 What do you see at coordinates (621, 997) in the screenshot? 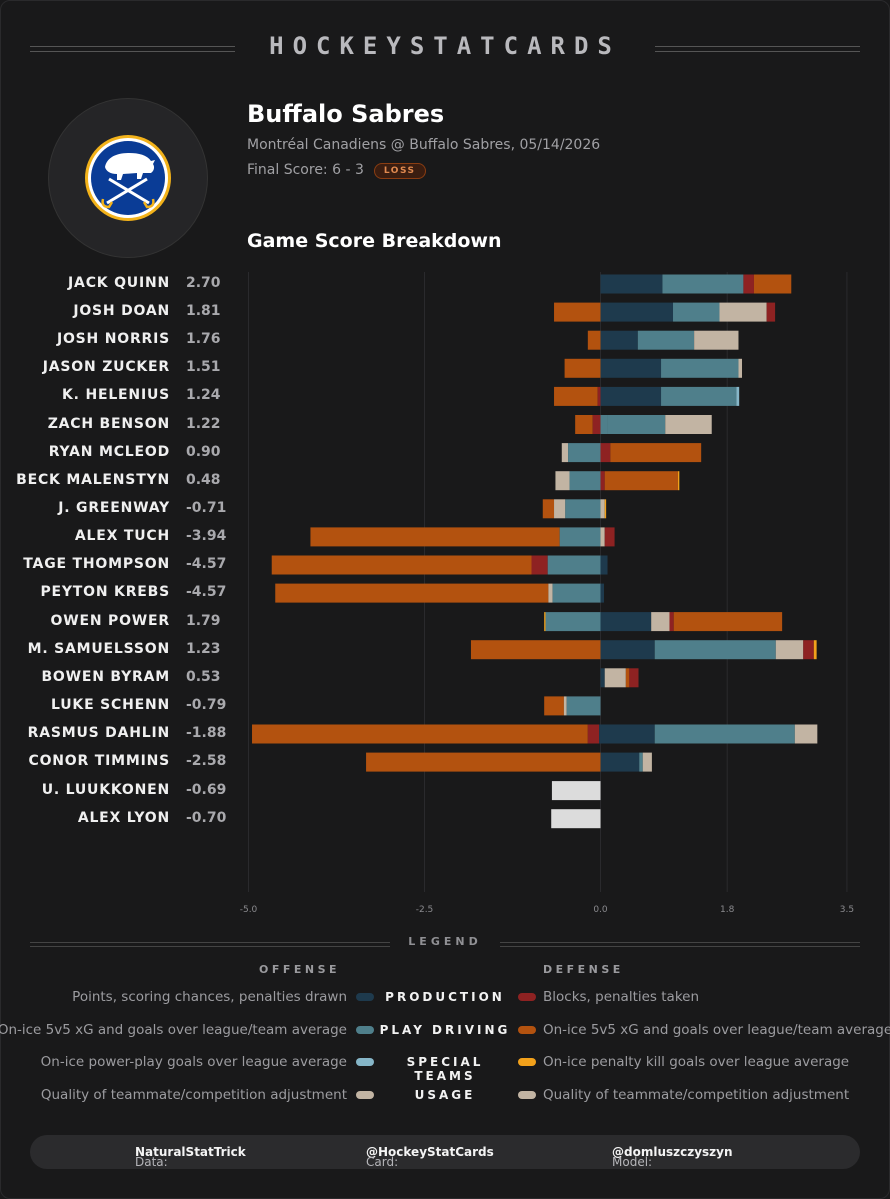
I see `legend-defense-desc: Blocks, penalties taken` at bounding box center [621, 997].